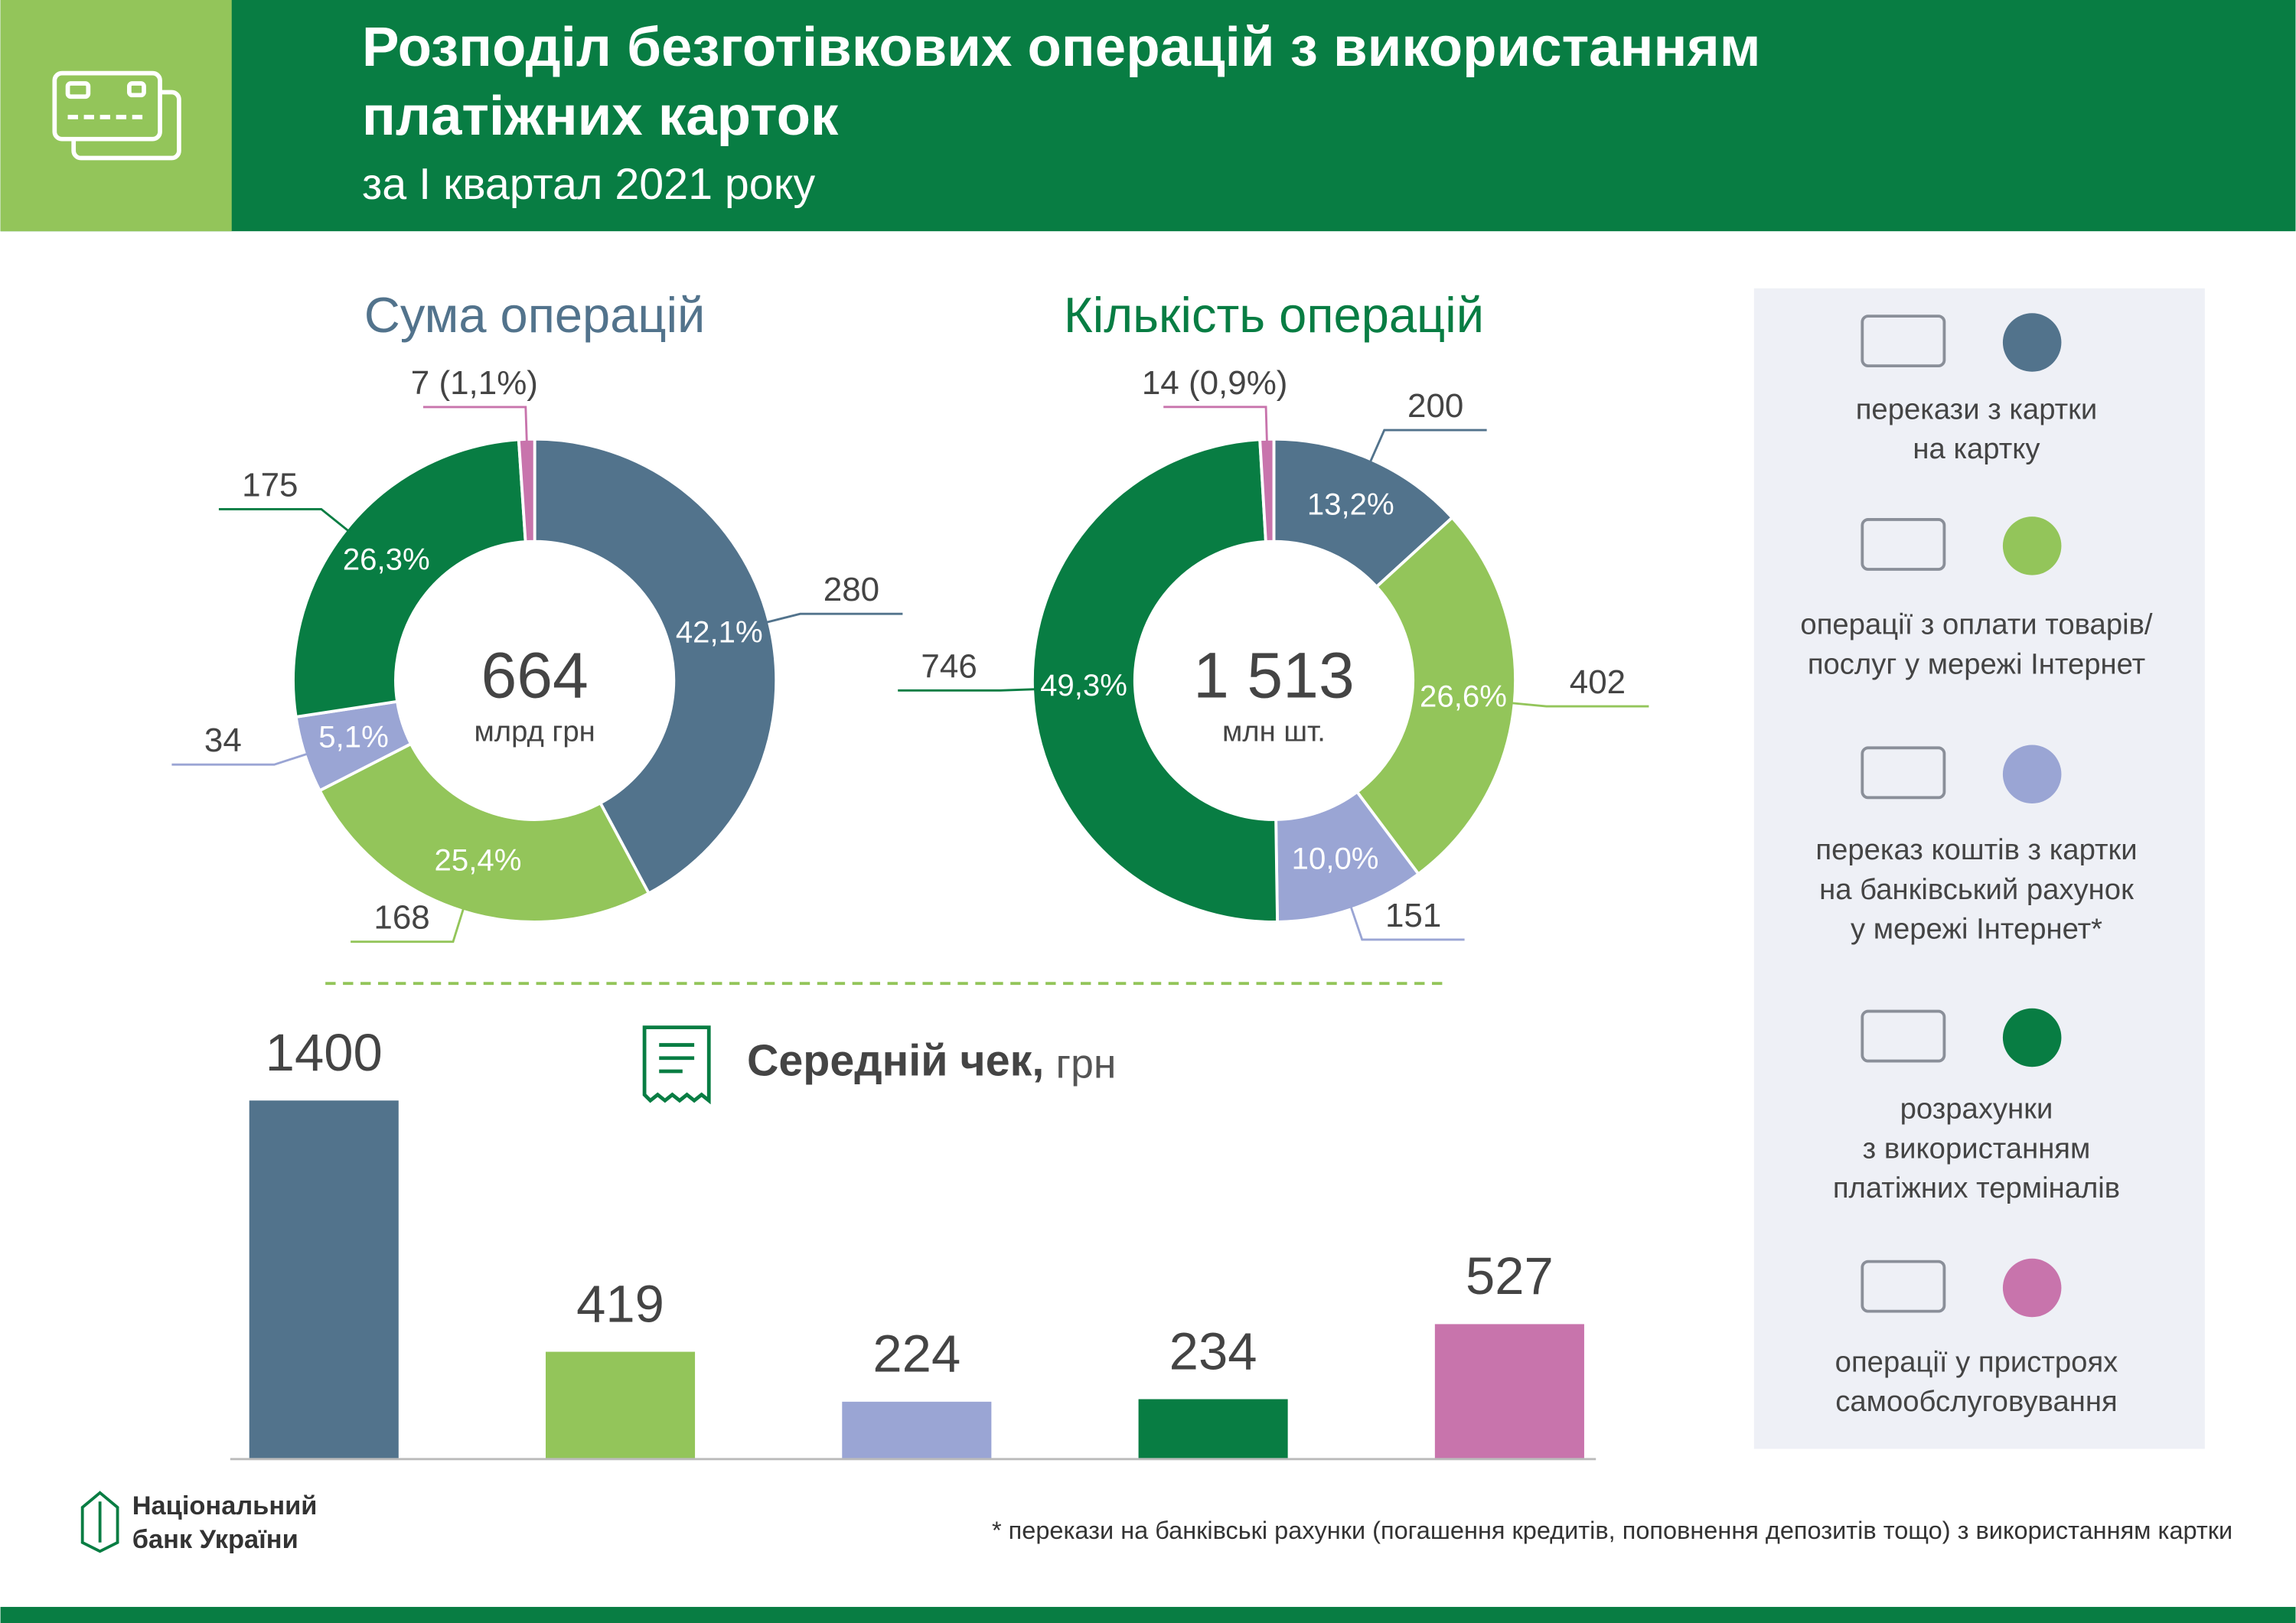 The height and width of the screenshot is (1623, 2296). What do you see at coordinates (1274, 315) in the screenshot?
I see `donut-title: Кількість операцій` at bounding box center [1274, 315].